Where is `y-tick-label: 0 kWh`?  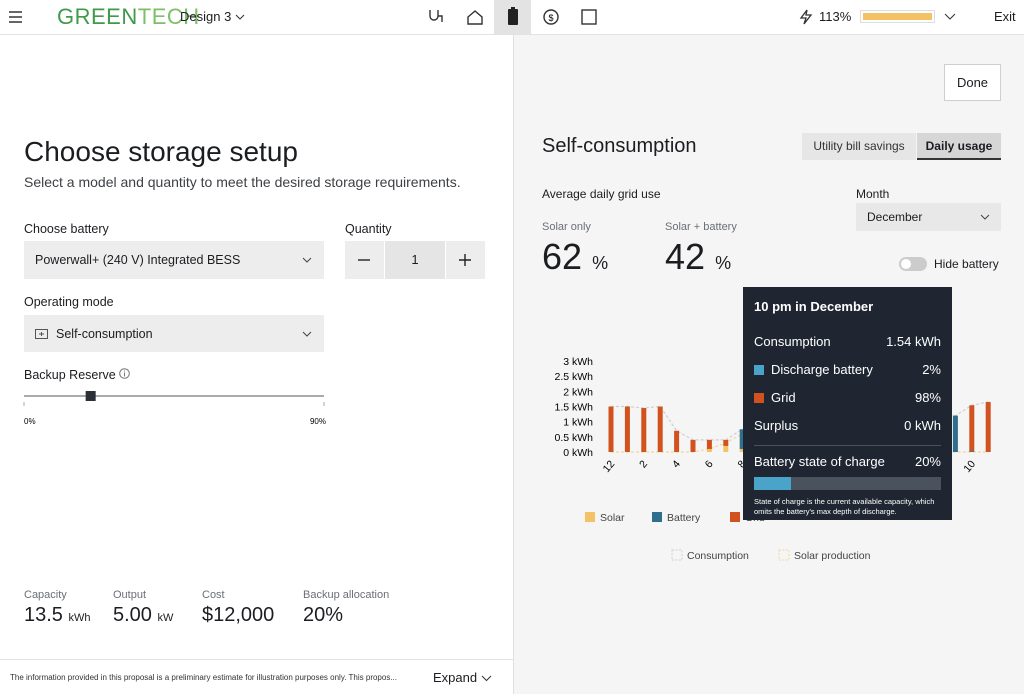
y-tick-label: 0 kWh is located at coordinates (578, 453).